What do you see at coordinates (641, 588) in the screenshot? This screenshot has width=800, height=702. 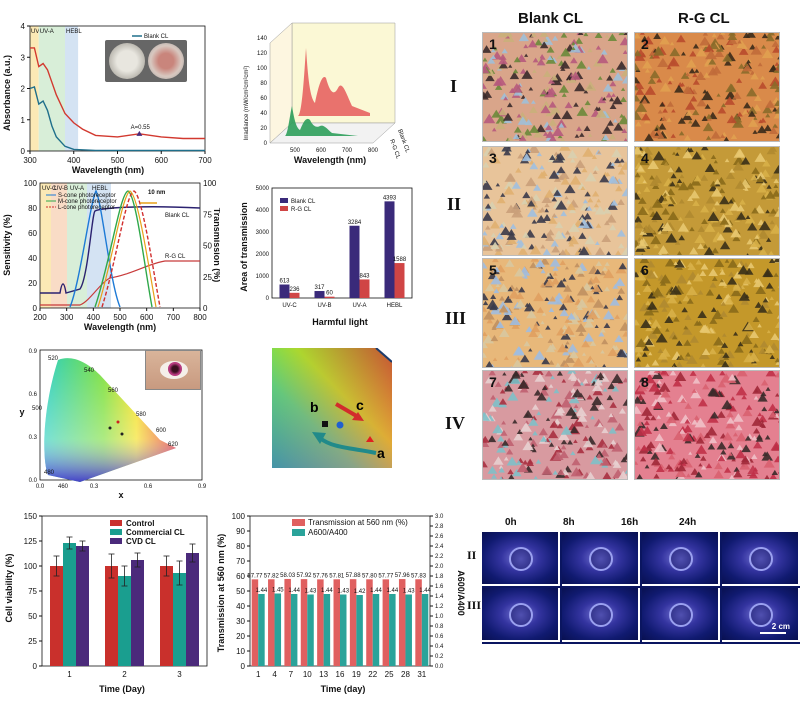 I see `eye-photo-grid: 2 cm` at bounding box center [641, 588].